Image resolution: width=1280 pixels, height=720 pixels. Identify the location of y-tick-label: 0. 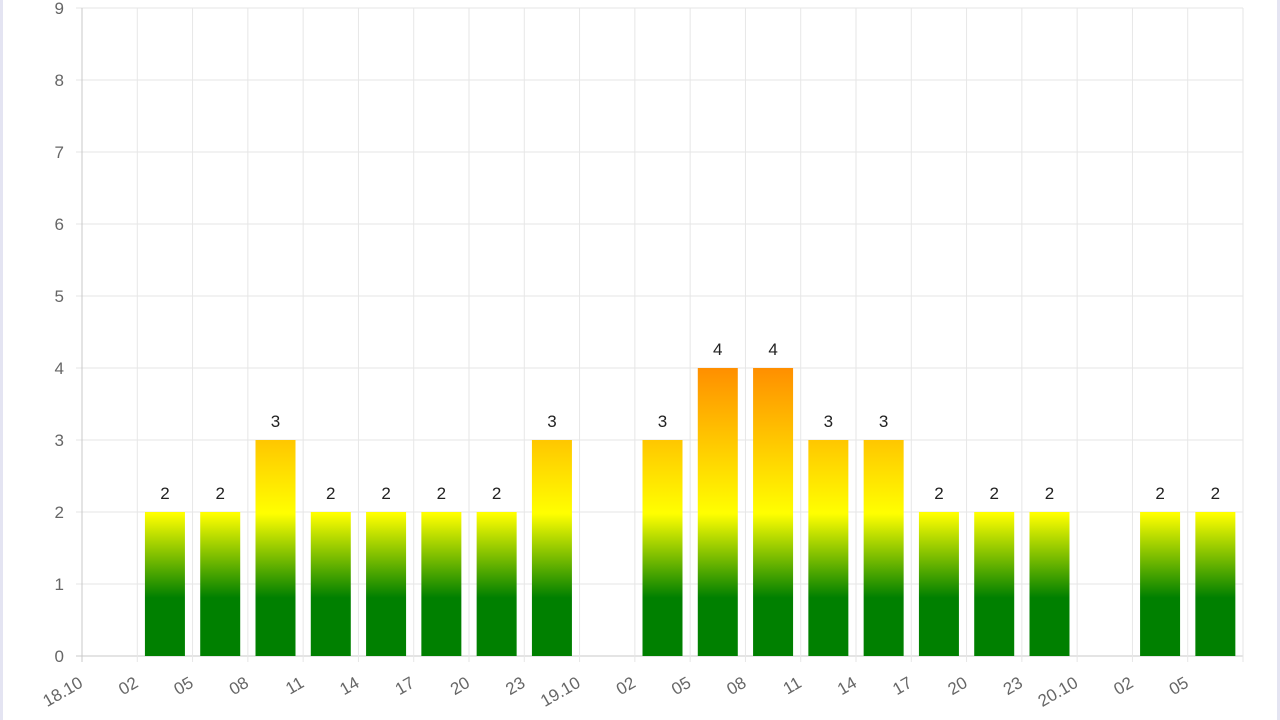
(59, 656).